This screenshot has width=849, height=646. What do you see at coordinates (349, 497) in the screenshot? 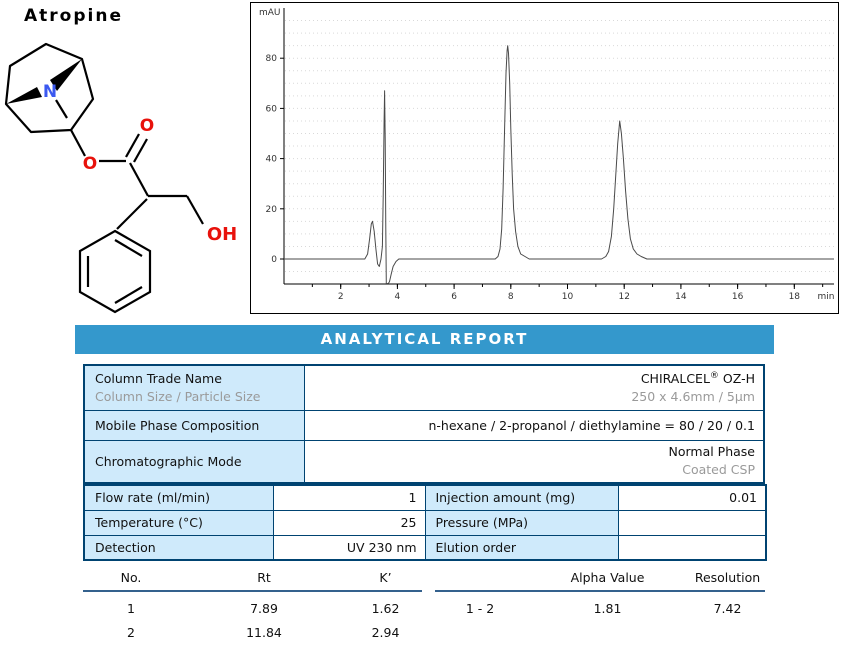
I see `flow-rate-value: 1` at bounding box center [349, 497].